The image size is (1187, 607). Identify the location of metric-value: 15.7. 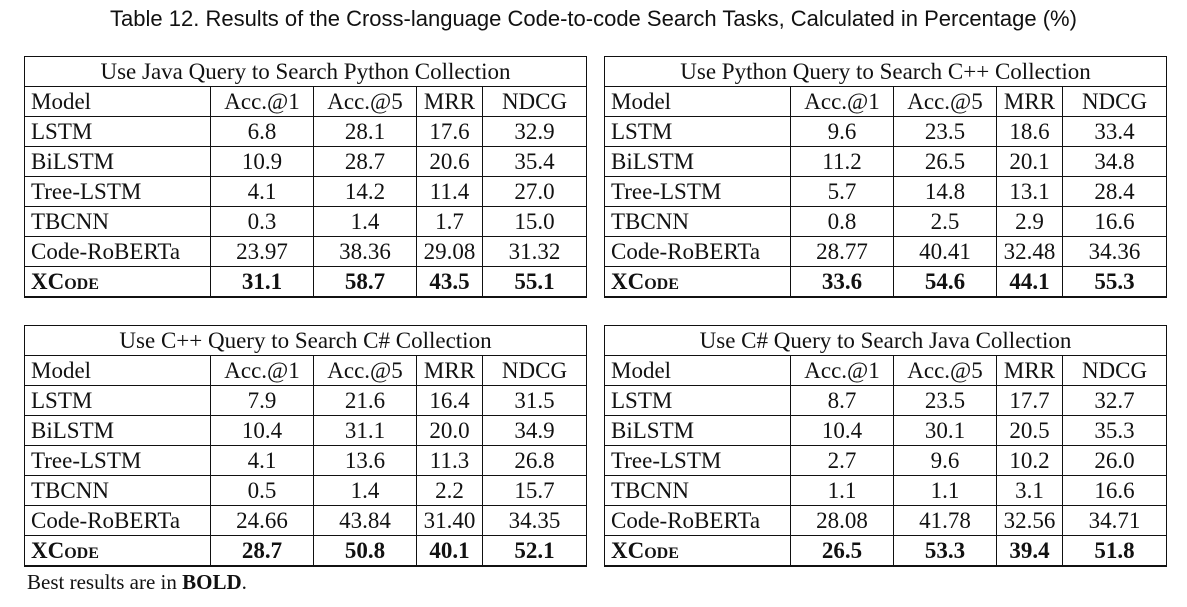
(534, 490).